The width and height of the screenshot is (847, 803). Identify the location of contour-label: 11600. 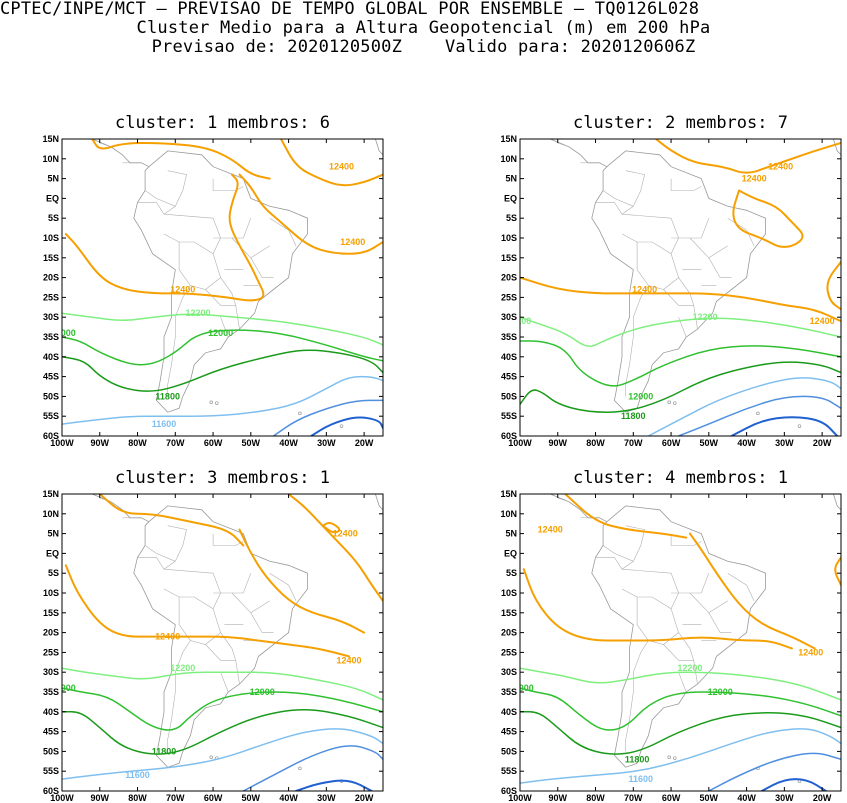
(164, 424).